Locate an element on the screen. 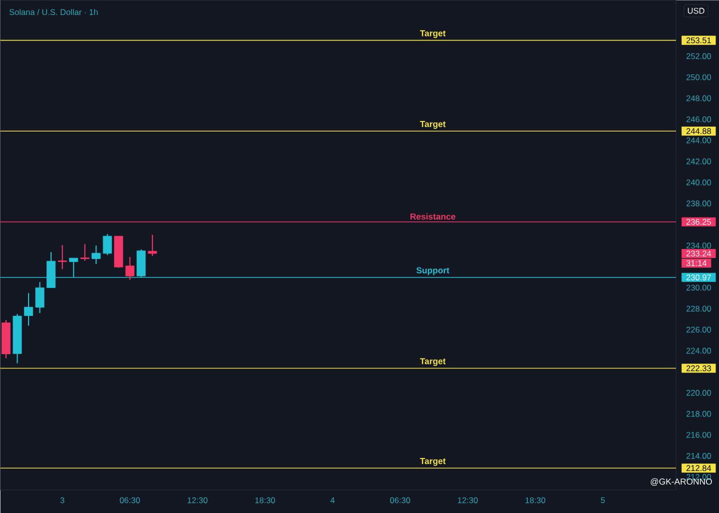 The image size is (719, 513). y-tick-label: 253.51 is located at coordinates (698, 40).